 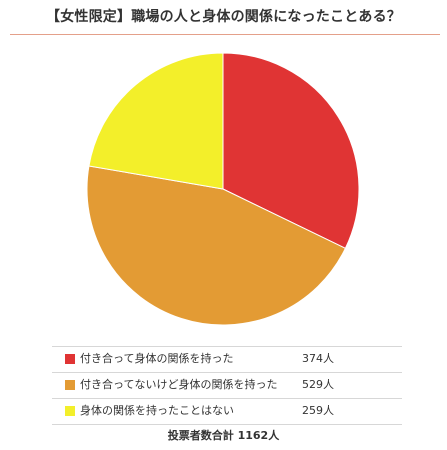 What do you see at coordinates (318, 384) in the screenshot?
I see `legend-value: 529人` at bounding box center [318, 384].